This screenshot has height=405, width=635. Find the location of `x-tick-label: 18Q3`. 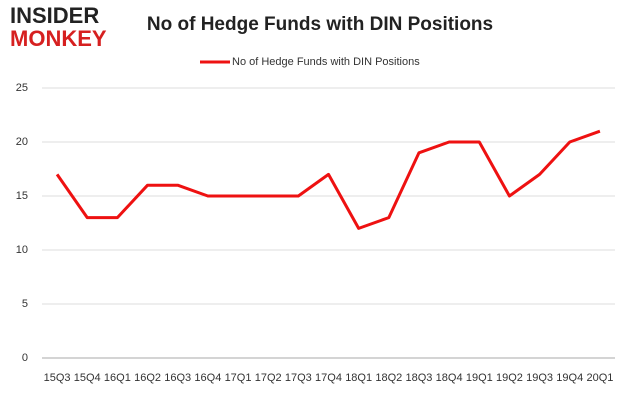

x-tick-label: 18Q3 is located at coordinates (419, 378).